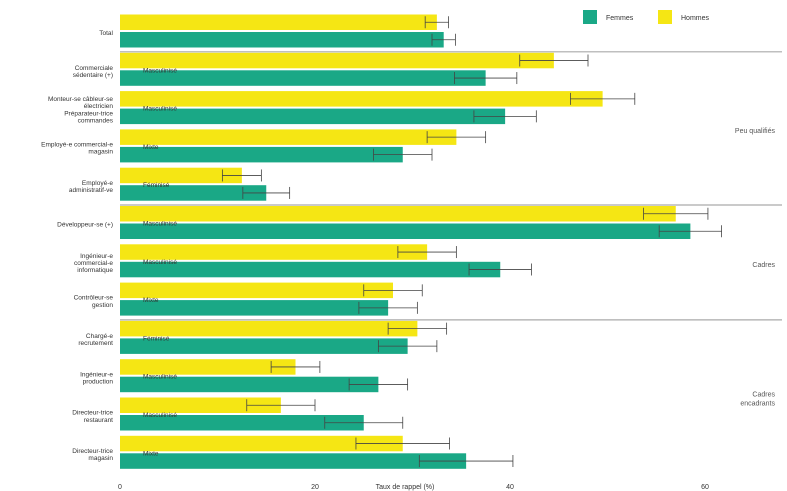 The image size is (787, 491). Describe the element at coordinates (98, 381) in the screenshot. I see `category-label: production` at that location.